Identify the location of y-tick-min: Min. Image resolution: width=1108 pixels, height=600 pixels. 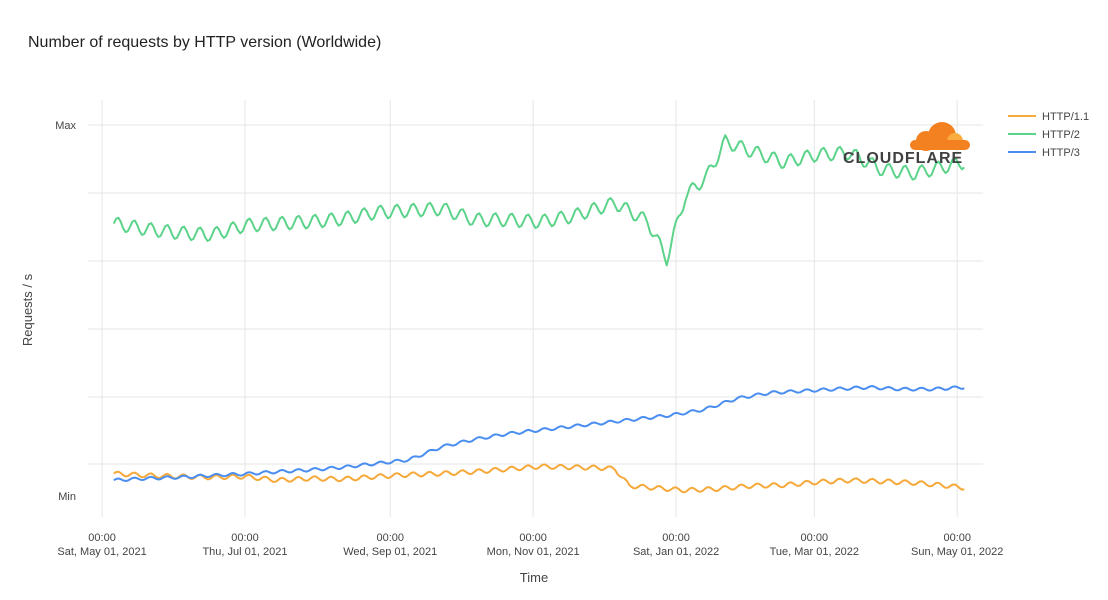
(67, 497).